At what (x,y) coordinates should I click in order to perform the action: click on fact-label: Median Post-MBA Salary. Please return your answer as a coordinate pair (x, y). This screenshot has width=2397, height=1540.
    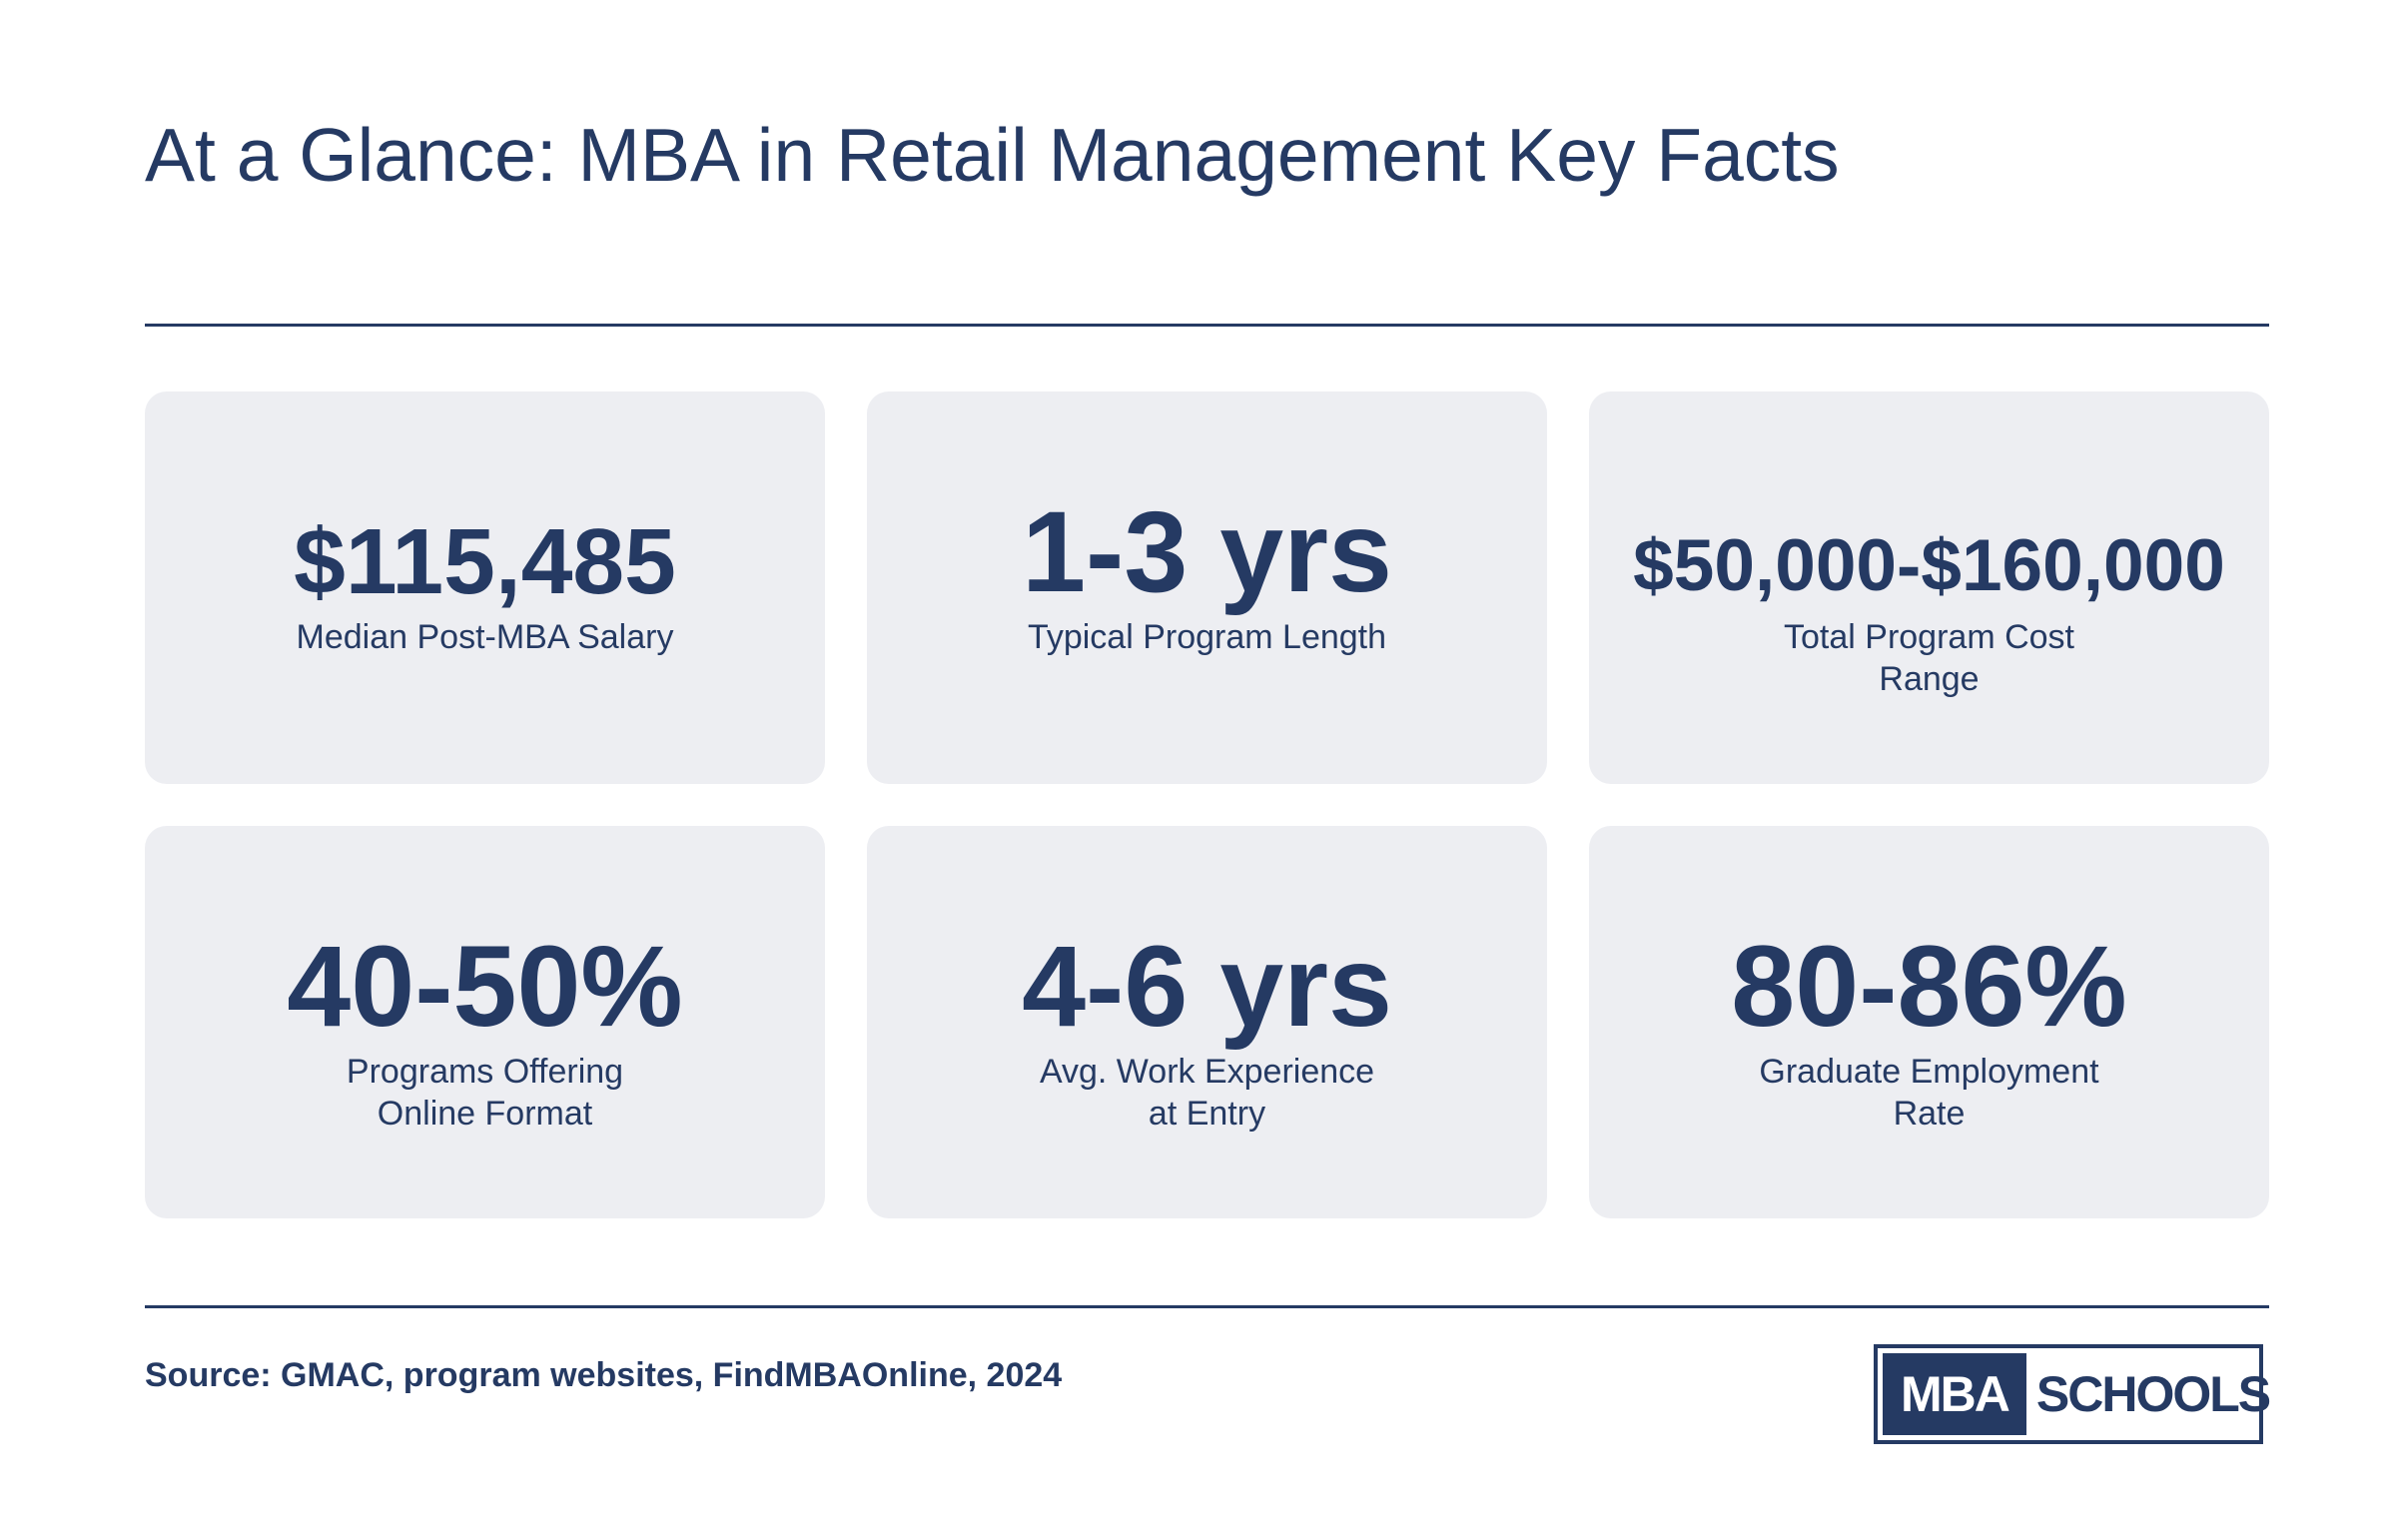
    Looking at the image, I should click on (485, 637).